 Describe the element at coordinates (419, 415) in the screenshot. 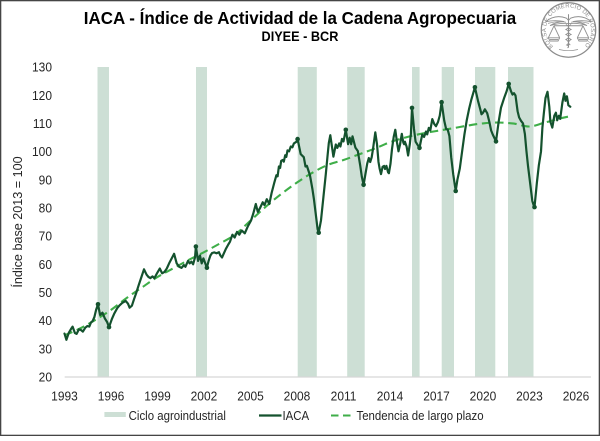

I see `svg-text: Tendencia de largo plazo` at that location.